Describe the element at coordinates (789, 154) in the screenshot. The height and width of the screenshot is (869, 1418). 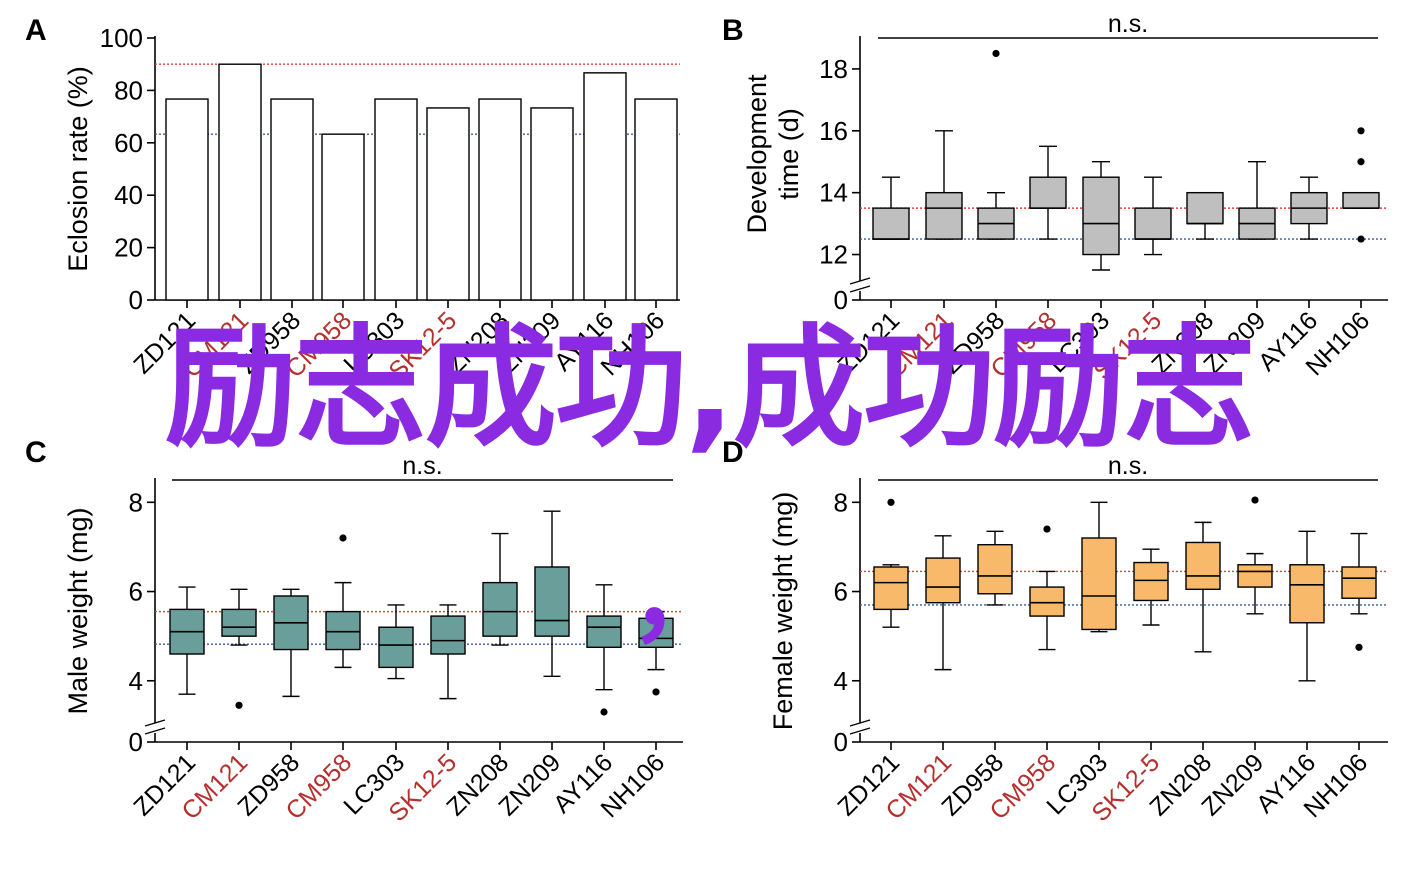
I see `y-axis-label: time (d)` at that location.